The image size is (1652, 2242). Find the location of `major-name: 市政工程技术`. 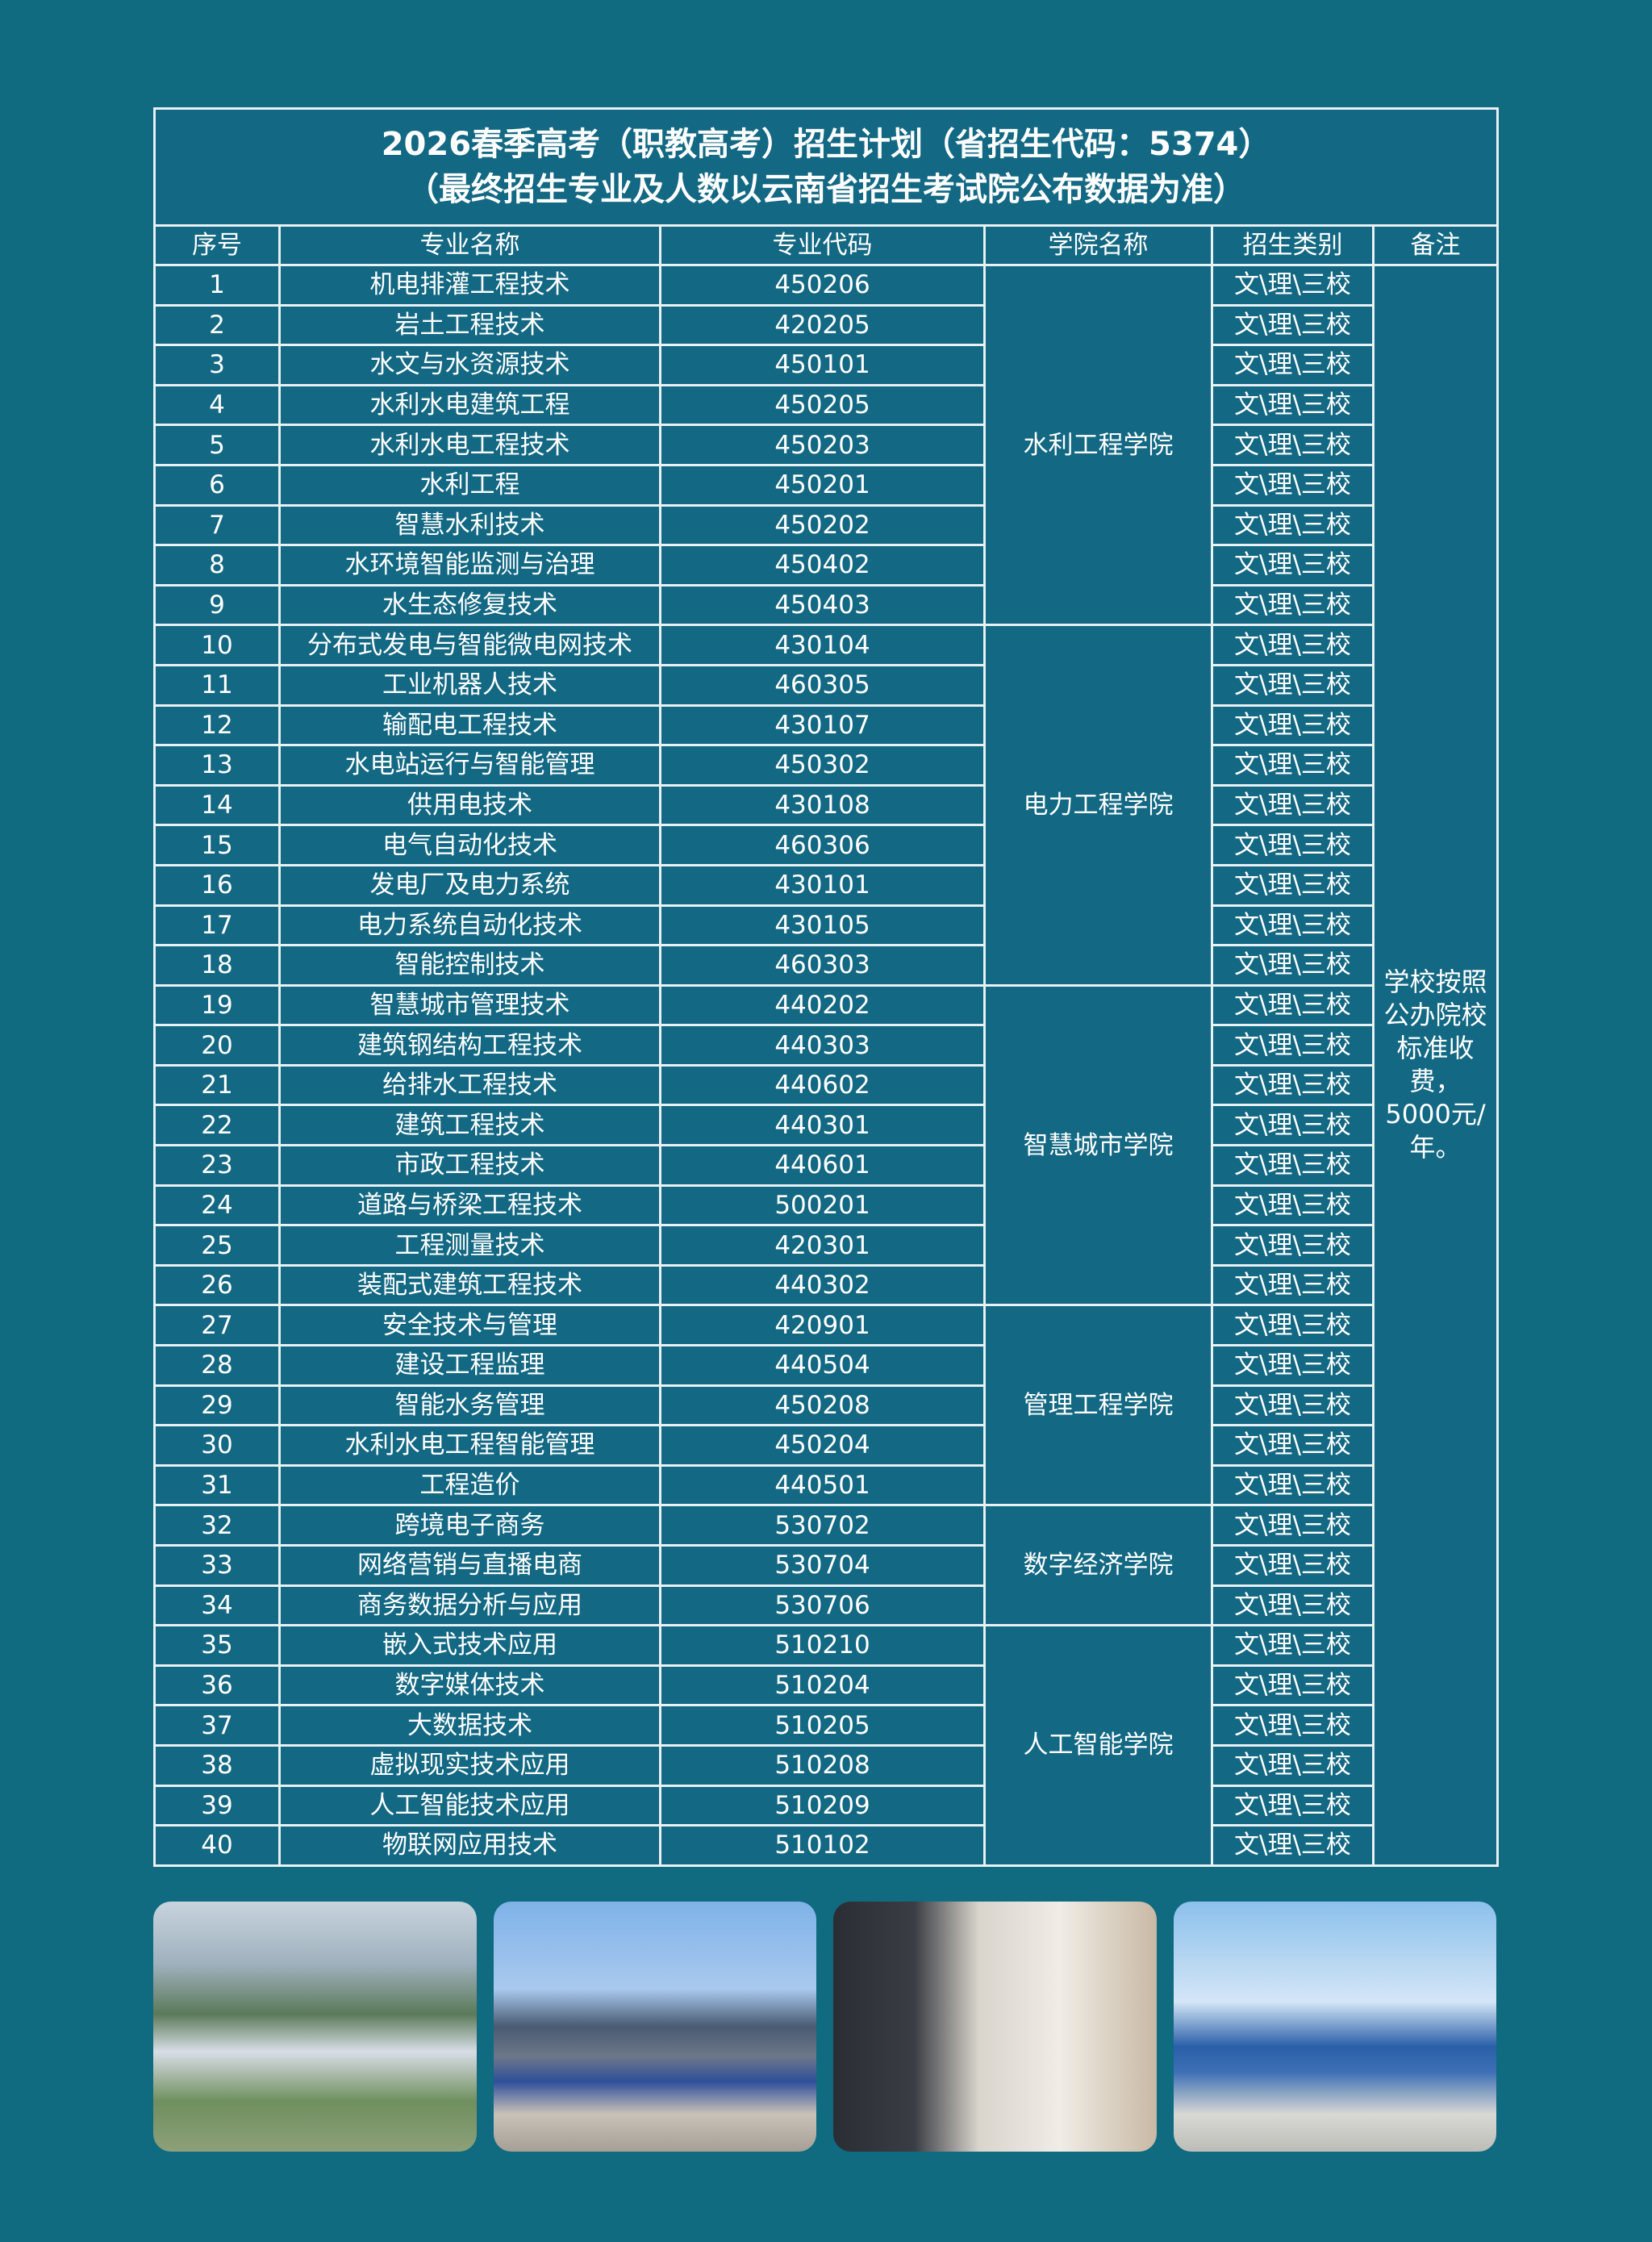

major-name: 市政工程技术 is located at coordinates (469, 1166).